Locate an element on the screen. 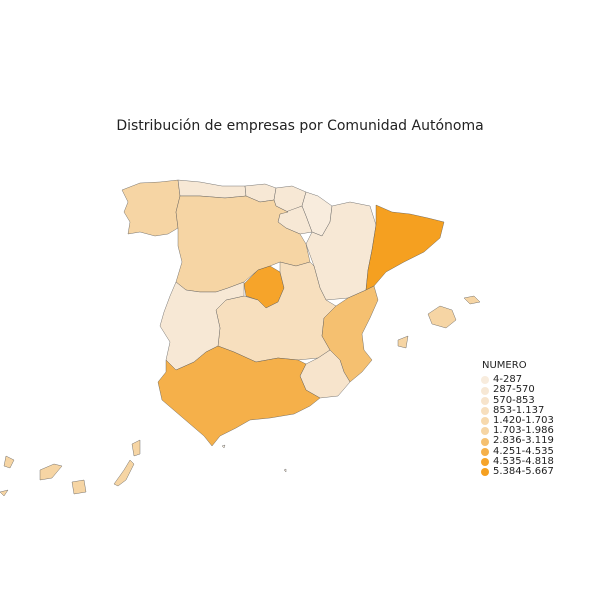 The image size is (600, 600). legend-item: 1.703-1.986 is located at coordinates (517, 431).